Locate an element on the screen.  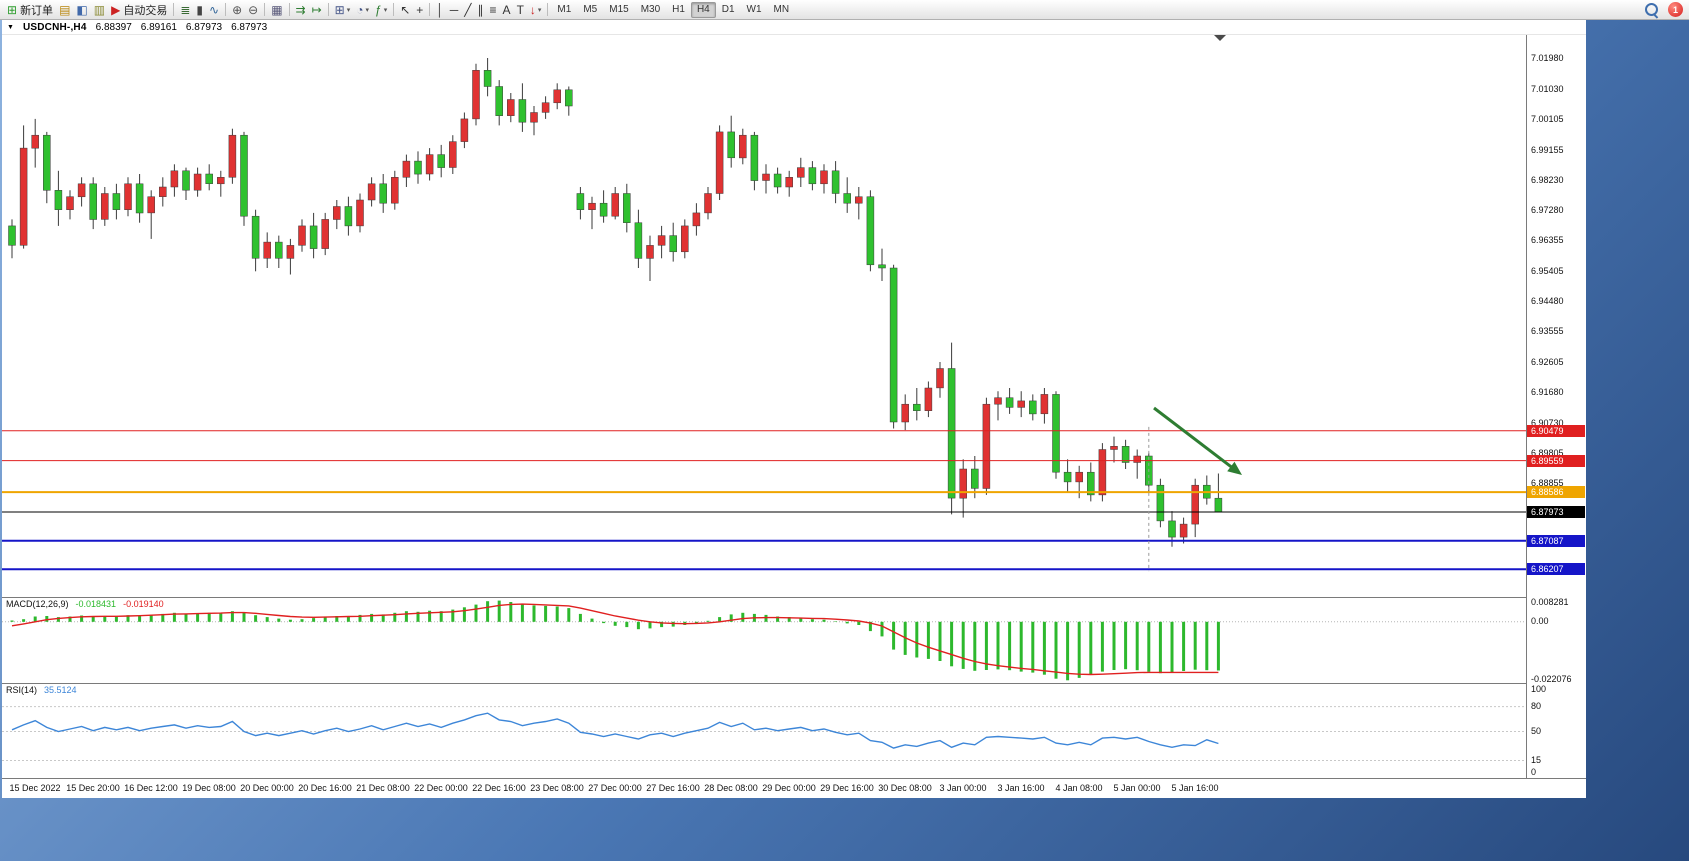
autotrading-button-label: 自动交易 is located at coordinates (145, 10).